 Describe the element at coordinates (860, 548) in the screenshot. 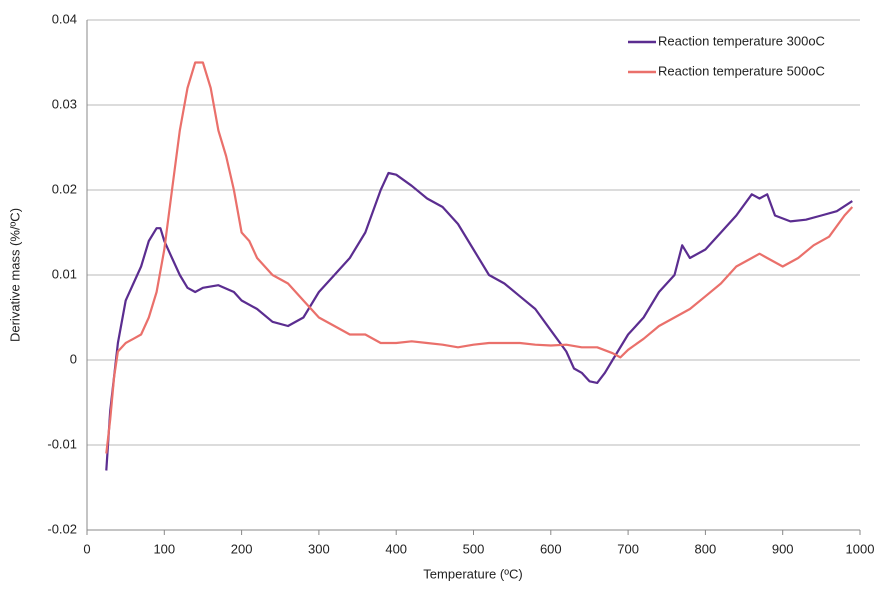

I see `x-tick-label: 1000` at that location.